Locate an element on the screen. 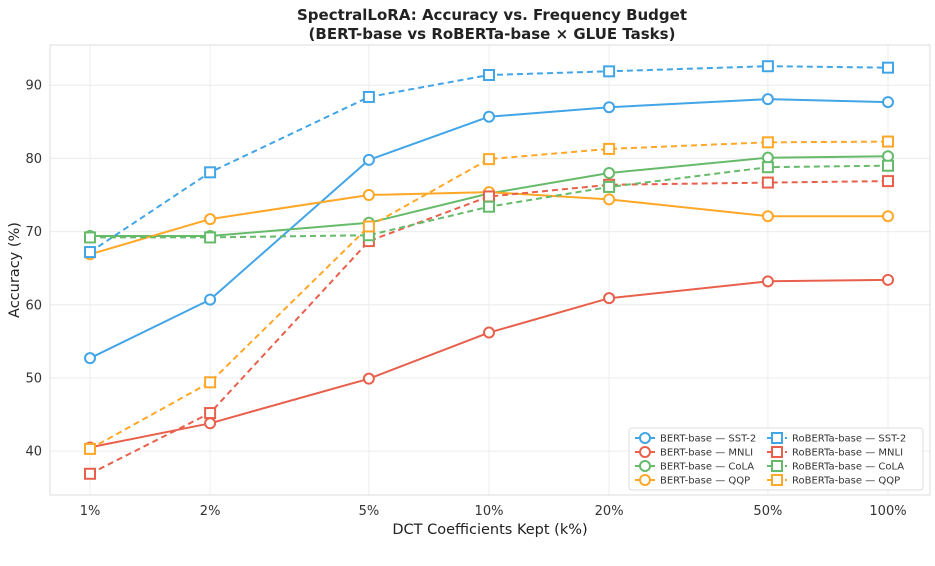  x-axis-label: DCT Coefficients Kept (k%) is located at coordinates (489, 530).